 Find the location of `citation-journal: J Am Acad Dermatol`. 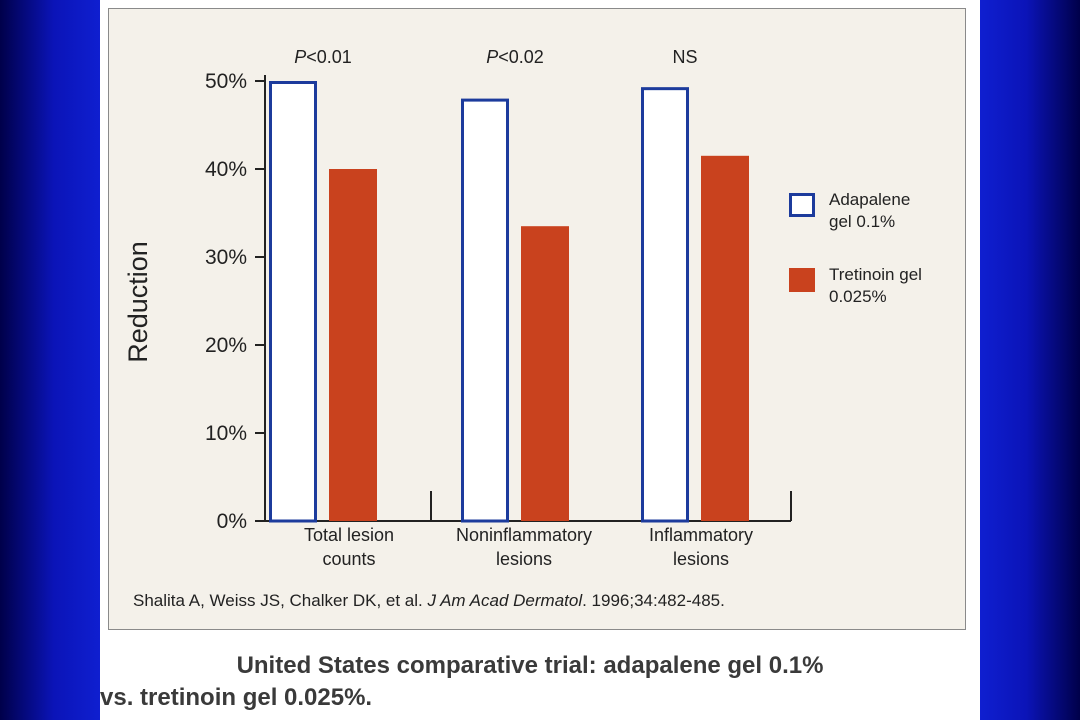

citation-journal: J Am Acad Dermatol is located at coordinates (505, 600).